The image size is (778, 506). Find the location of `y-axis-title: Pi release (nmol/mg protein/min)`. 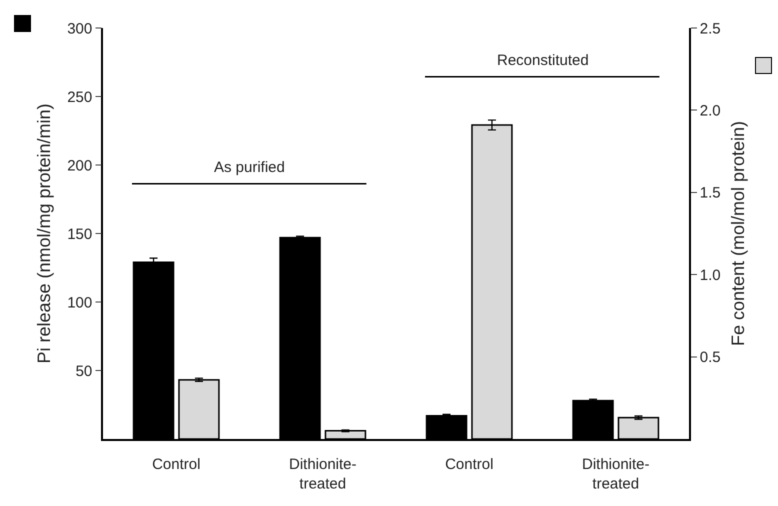

y-axis-title: Pi release (nmol/mg protein/min) is located at coordinates (44, 233).